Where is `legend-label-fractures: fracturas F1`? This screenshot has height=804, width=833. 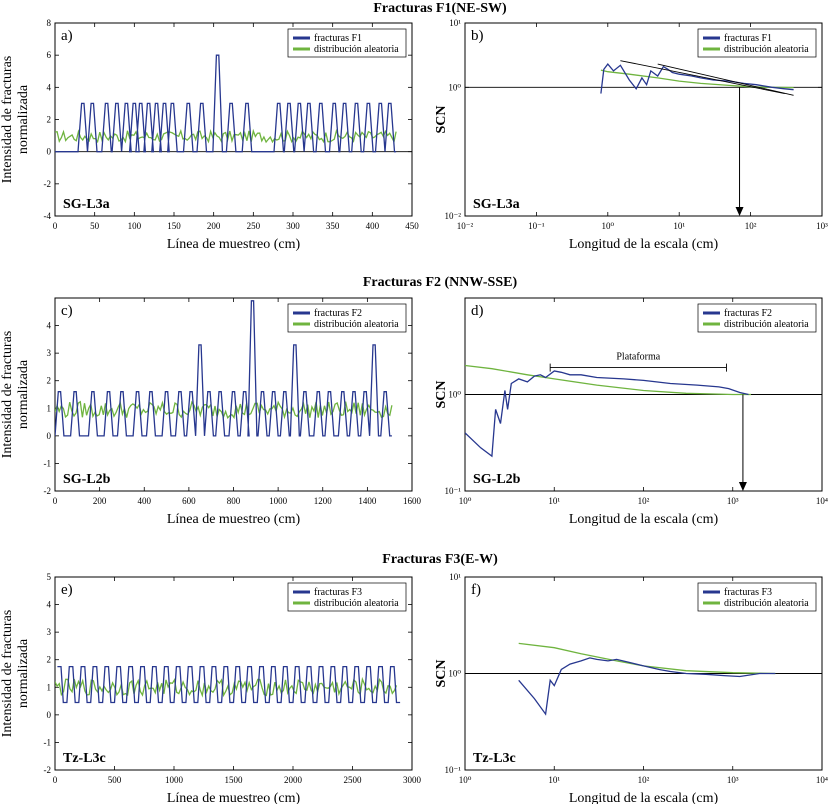 legend-label-fractures: fracturas F1 is located at coordinates (338, 38).